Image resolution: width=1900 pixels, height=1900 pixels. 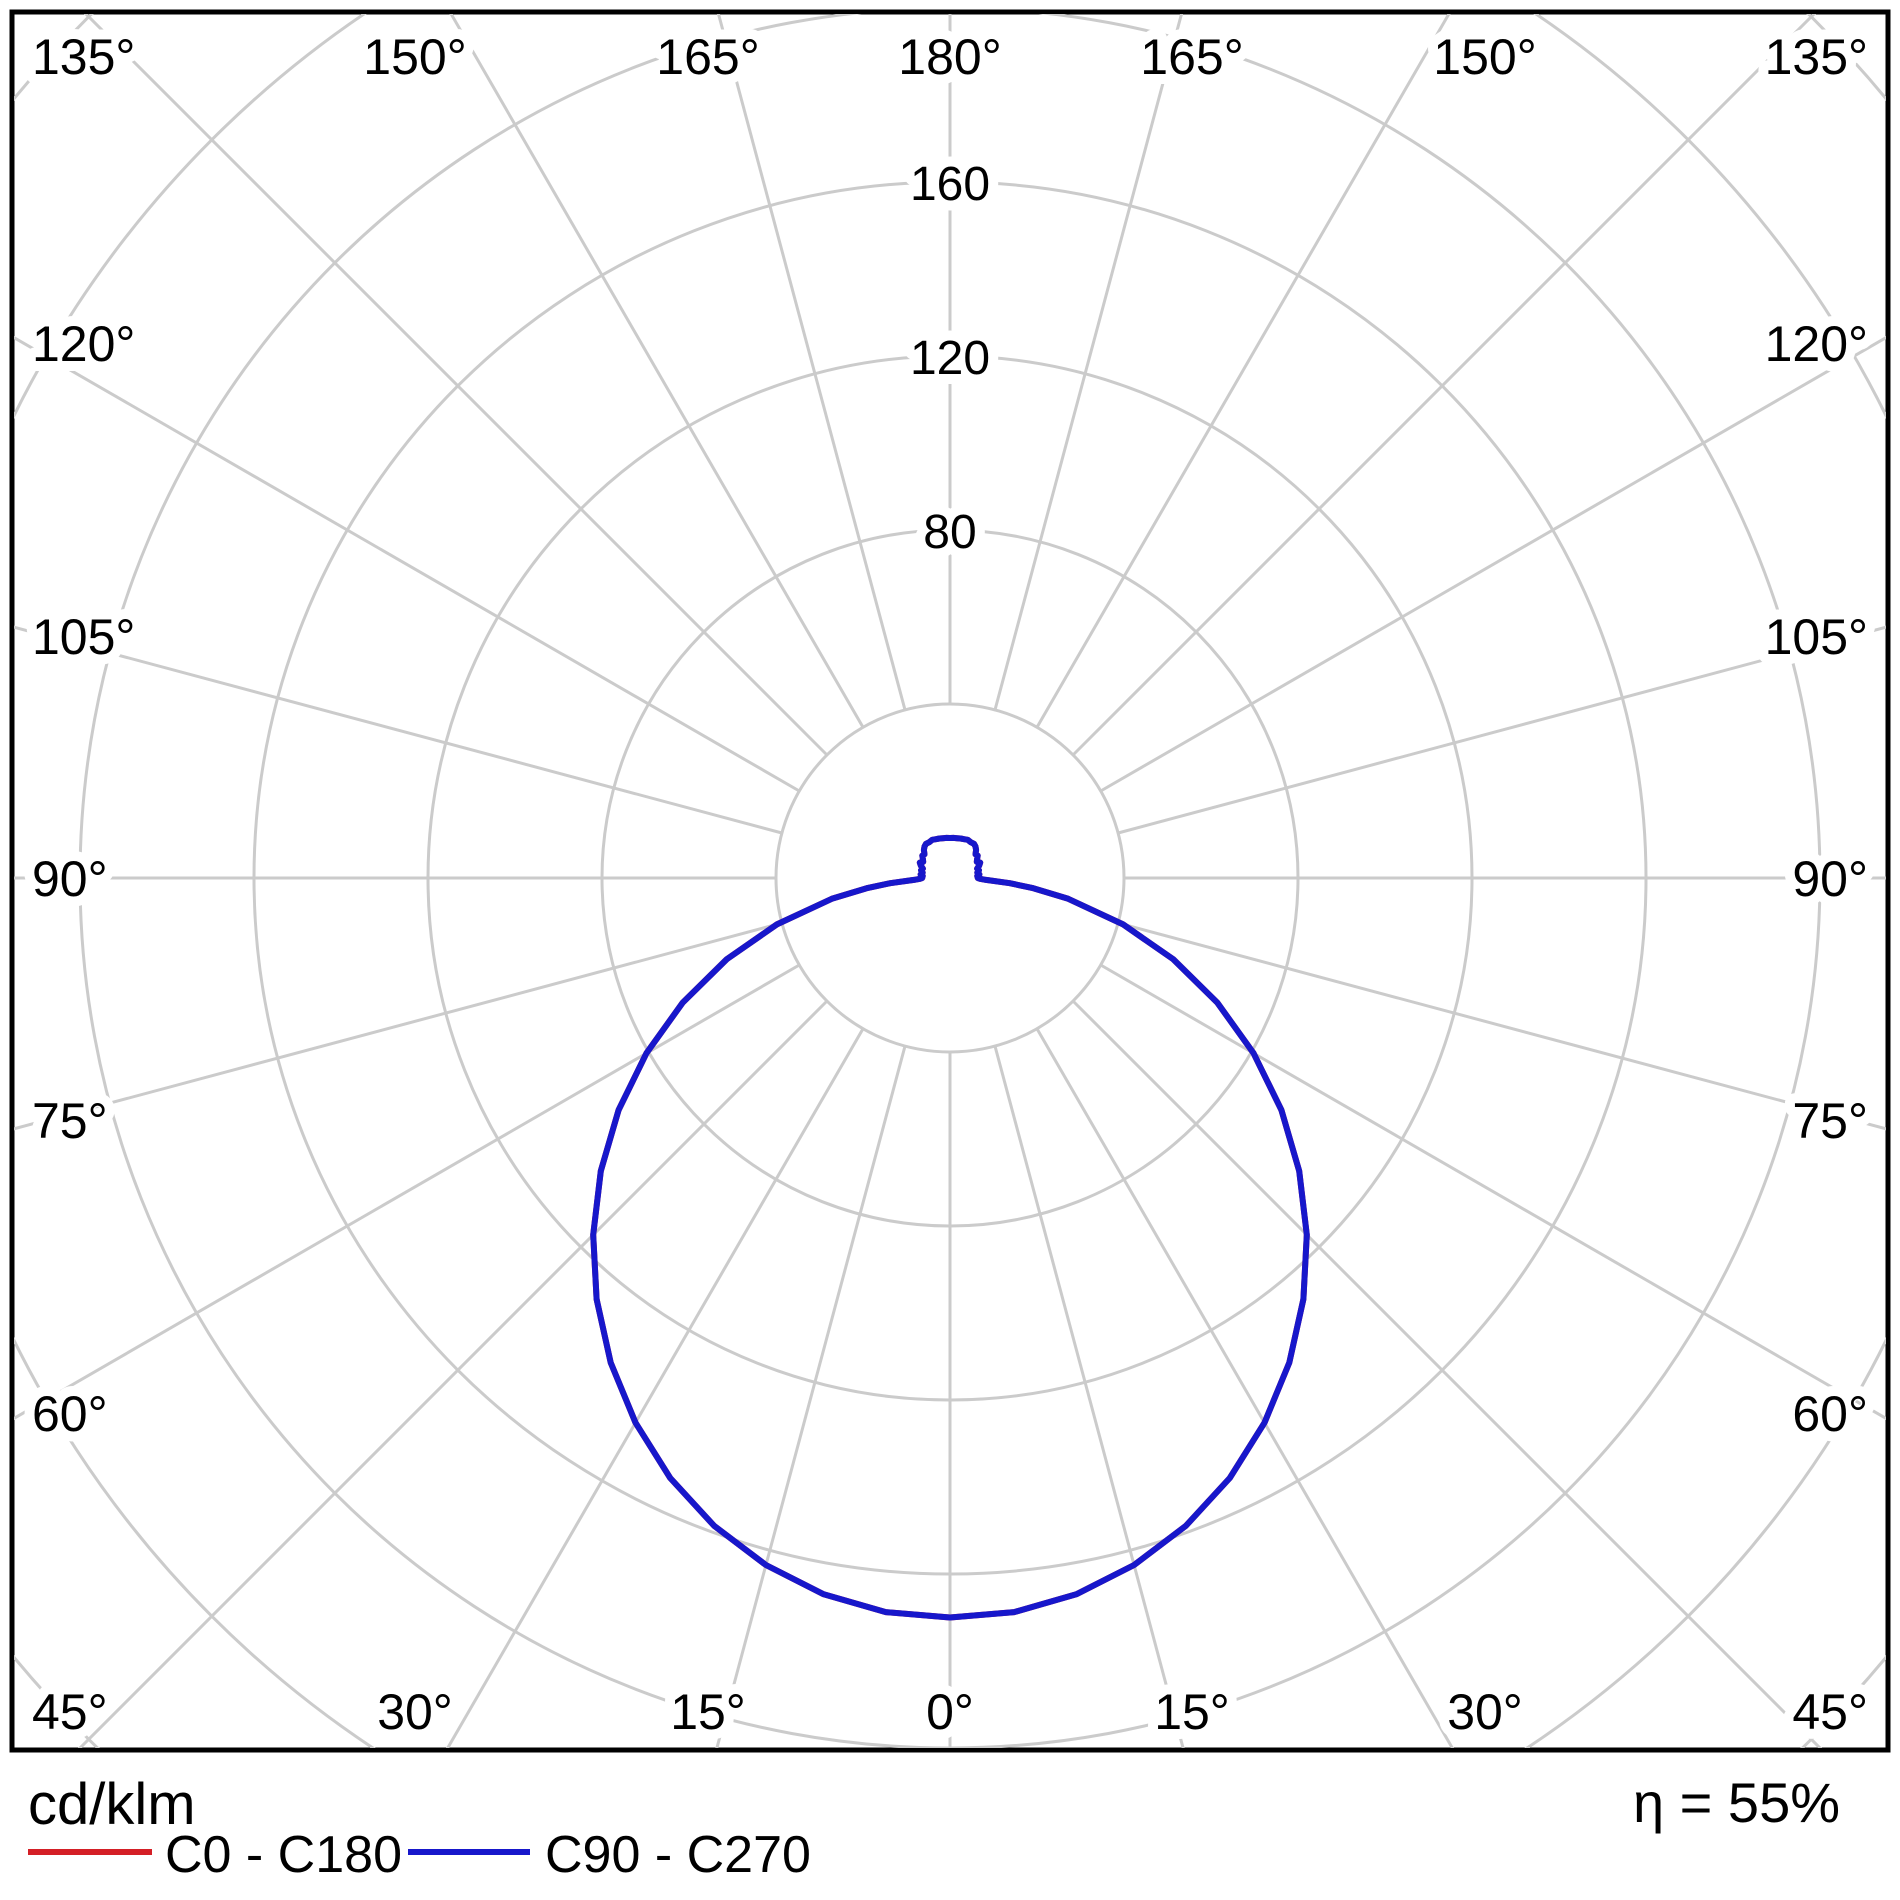 I want to click on angle-label-top-1: 150°, so click(x=414, y=57).